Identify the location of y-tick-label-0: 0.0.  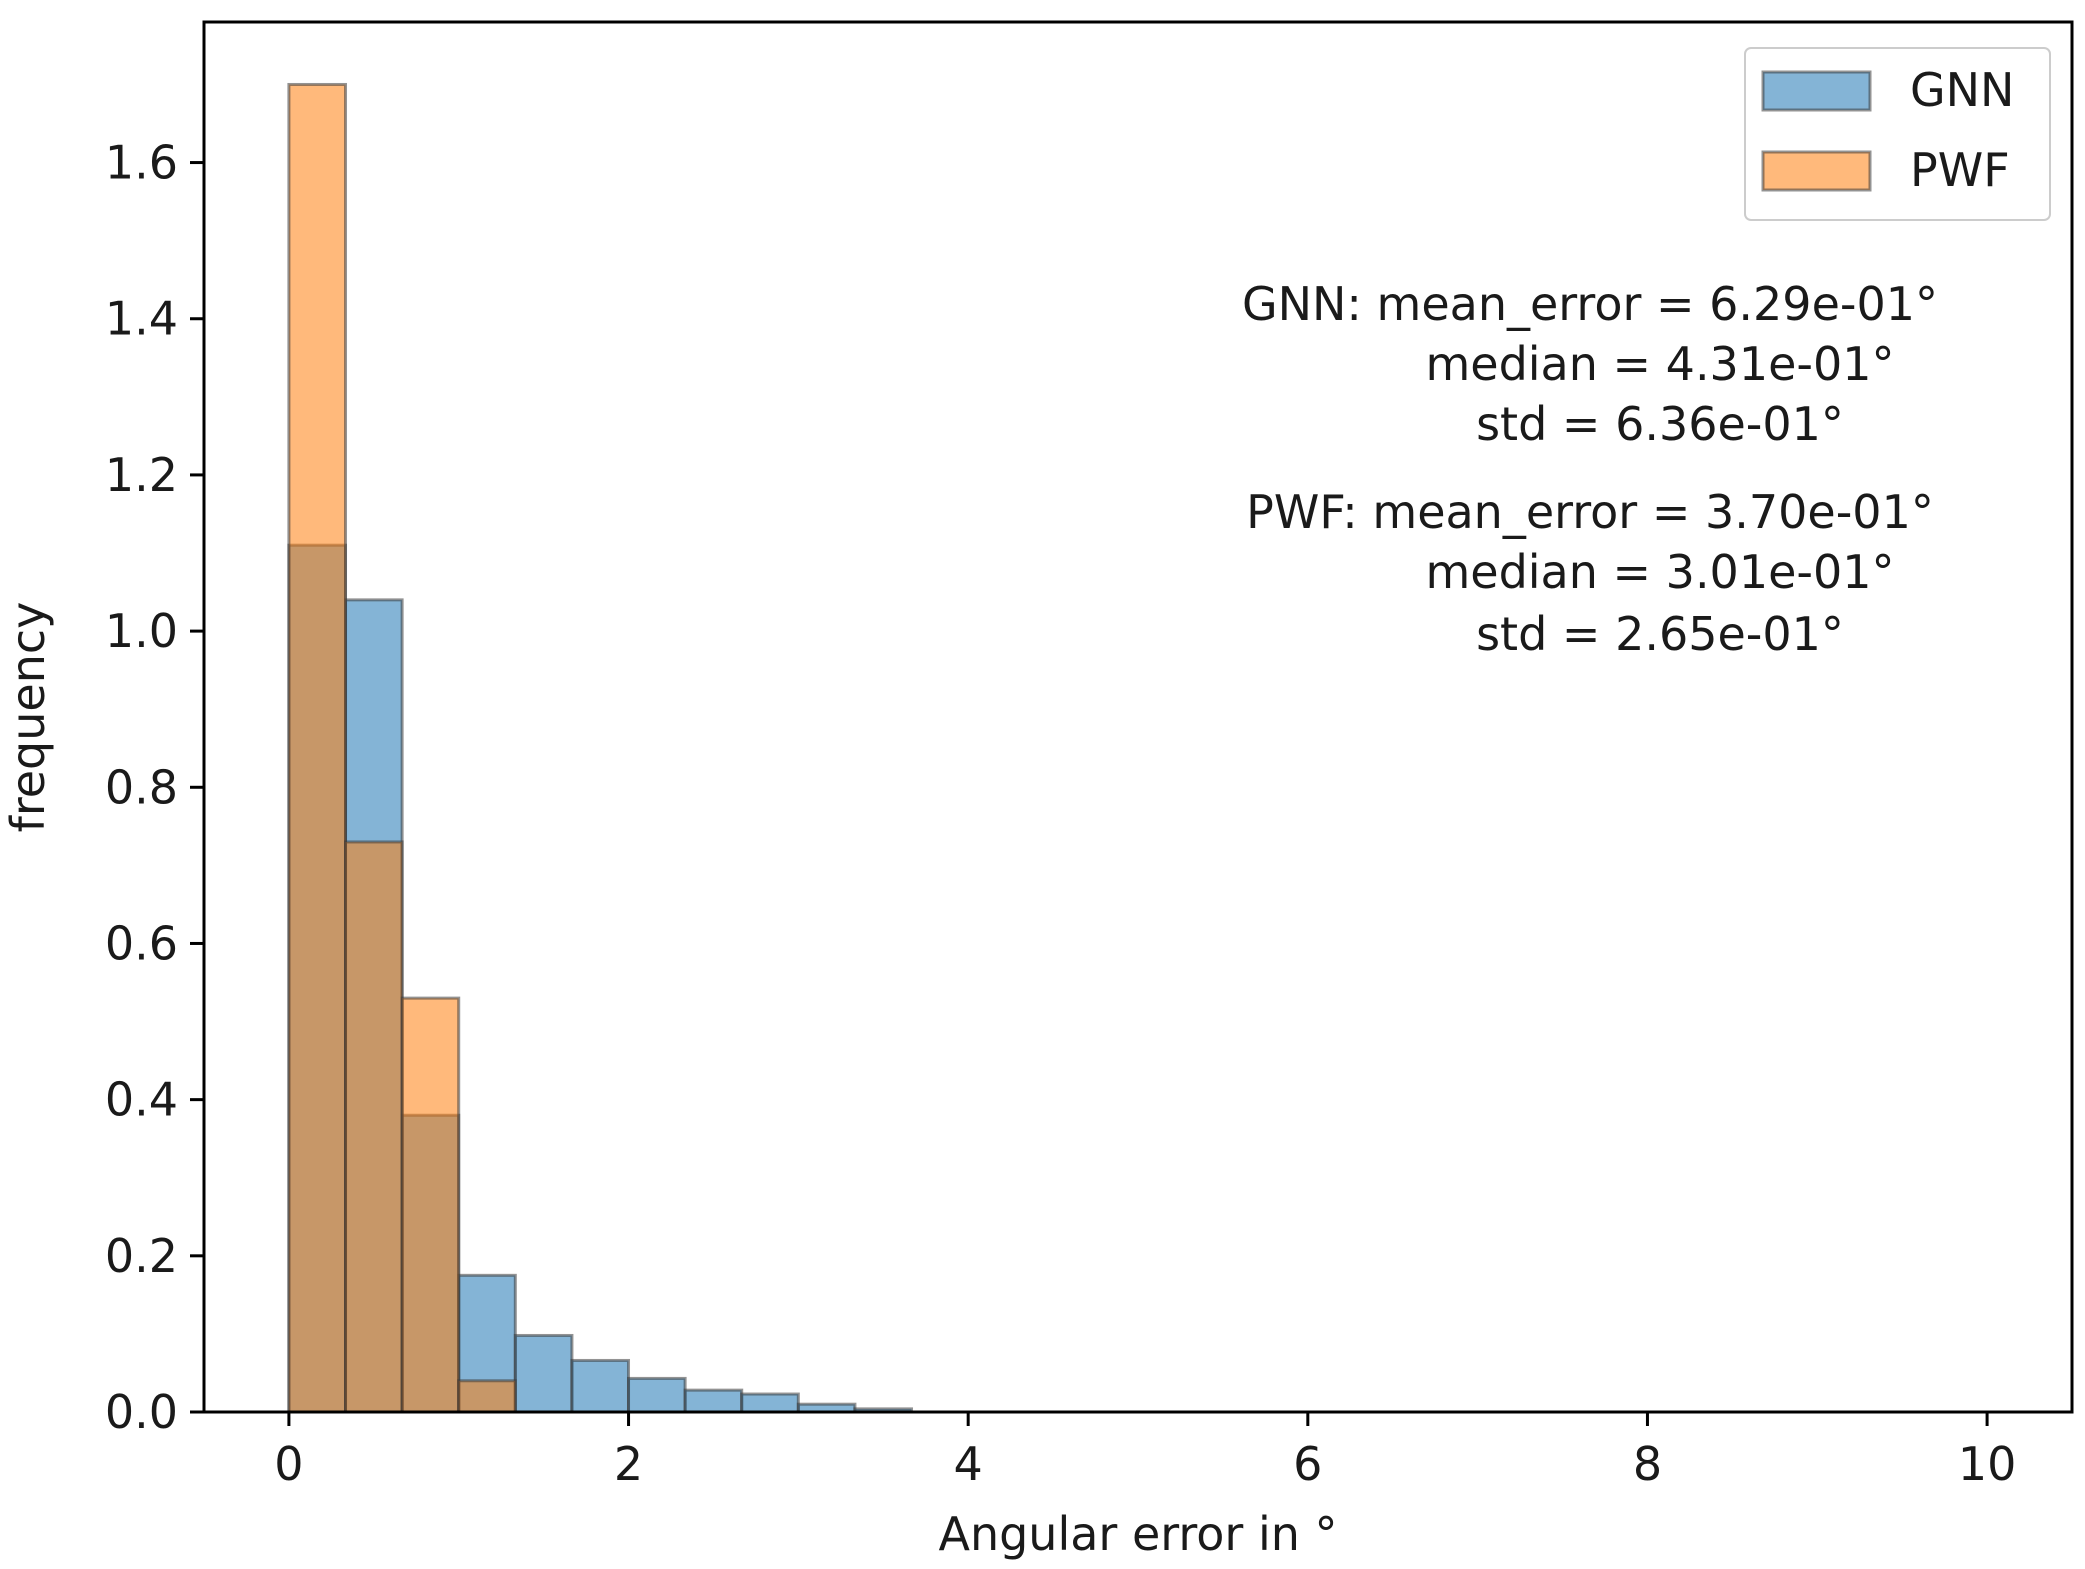
(141, 1412).